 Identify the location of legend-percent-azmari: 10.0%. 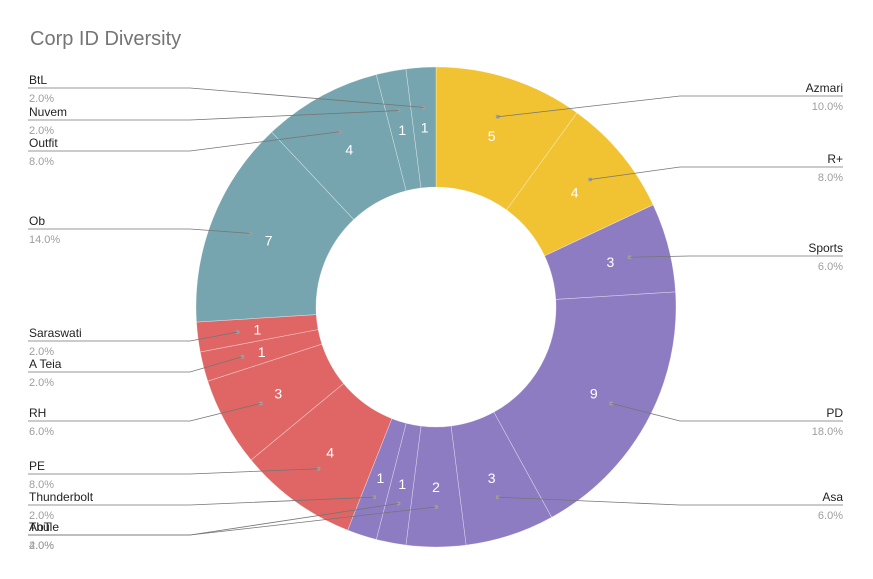
(827, 107).